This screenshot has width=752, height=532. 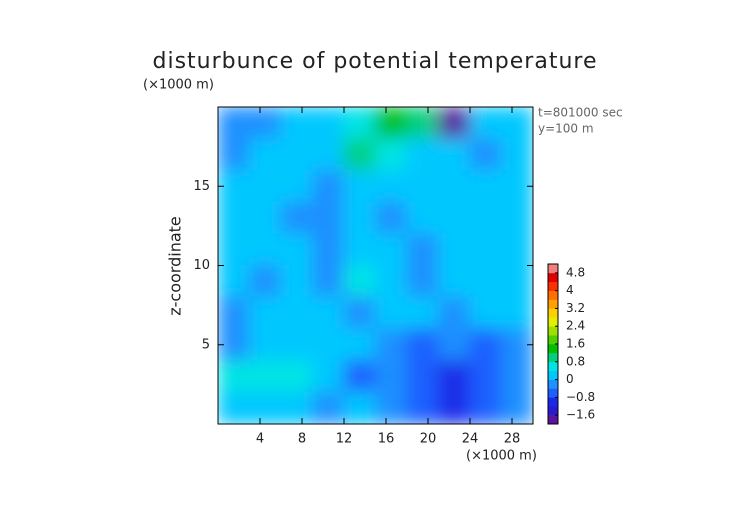 What do you see at coordinates (302, 439) in the screenshot?
I see `x-tick-label: 8` at bounding box center [302, 439].